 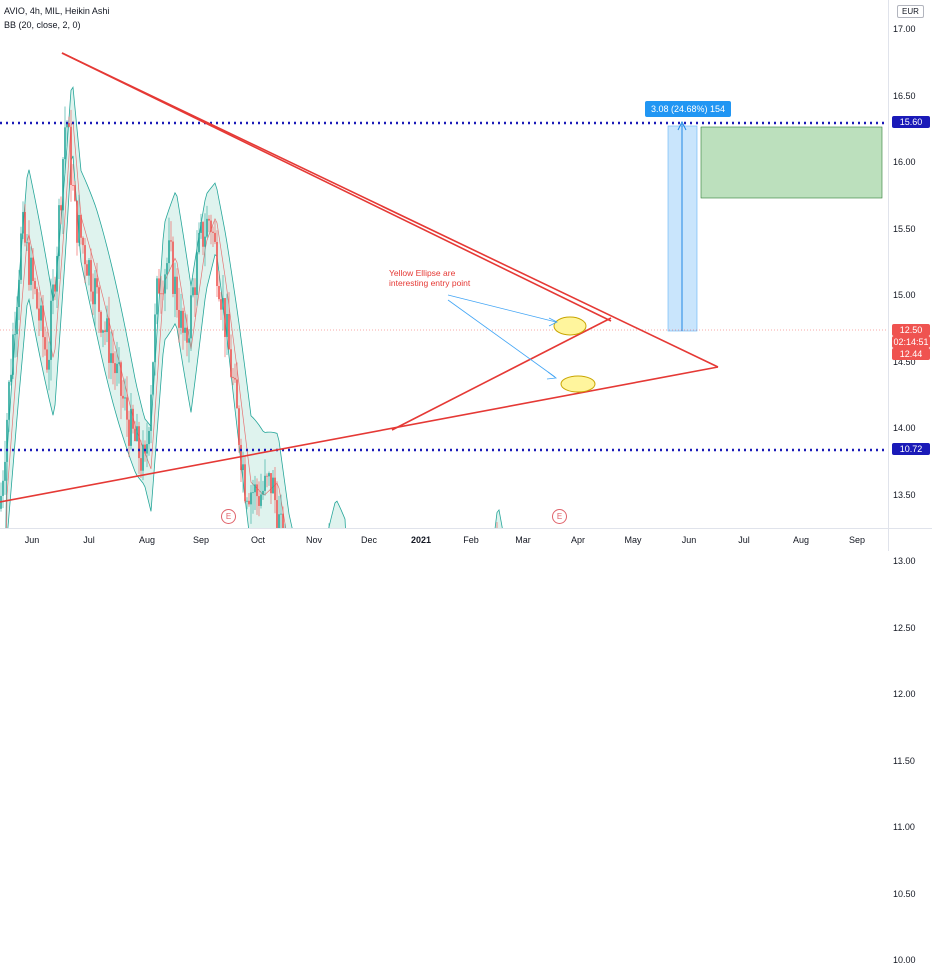 What do you see at coordinates (369, 540) in the screenshot?
I see `time-tick-label: Dec` at bounding box center [369, 540].